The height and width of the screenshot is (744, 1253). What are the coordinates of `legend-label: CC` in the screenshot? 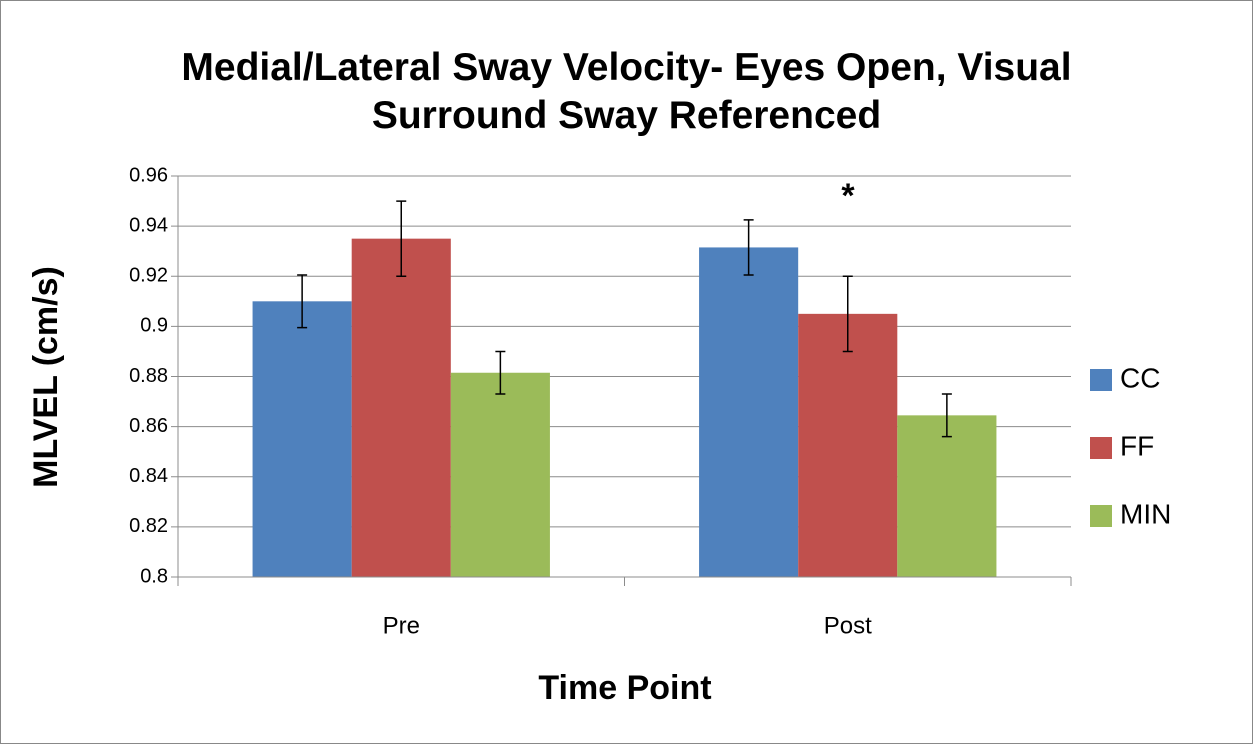 It's located at (1140, 377).